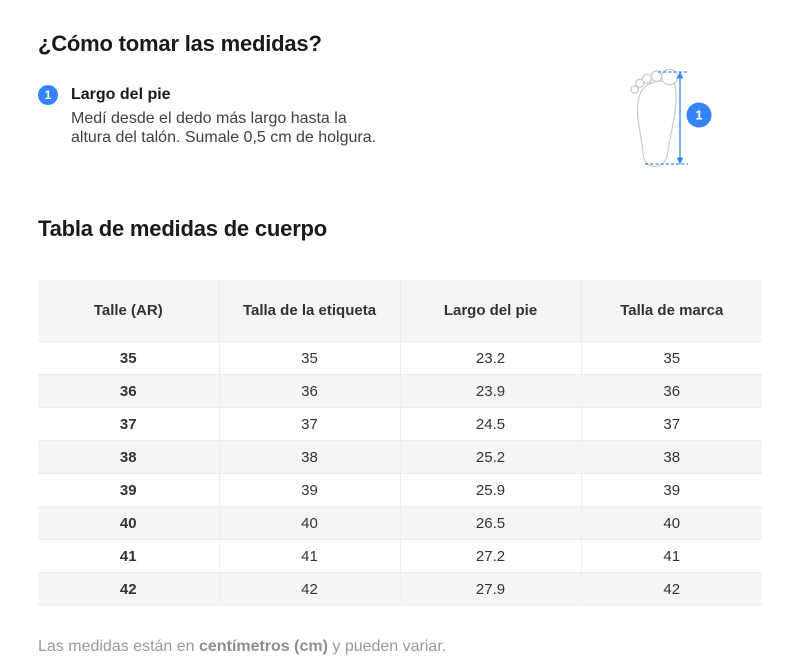 Image resolution: width=800 pixels, height=656 pixels. I want to click on table-row: 42 42 27.9 42, so click(400, 589).